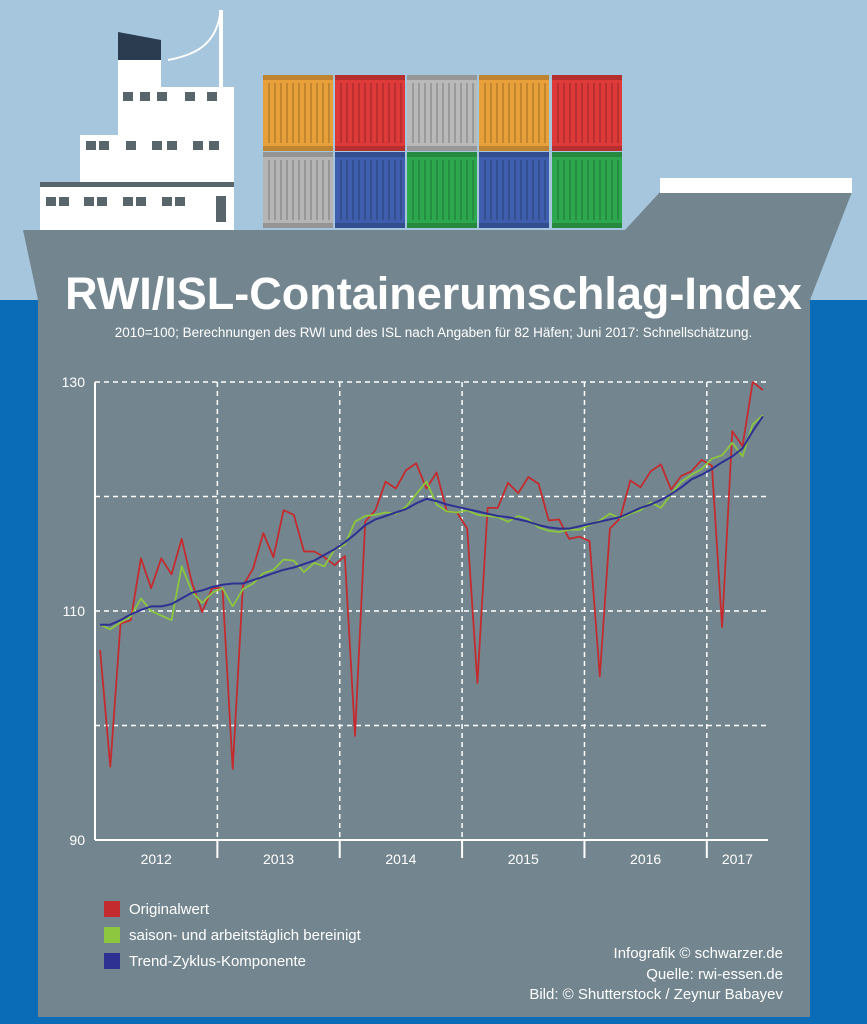  I want to click on chart-title: RWI/ISL-Containerumschlag-Index, so click(433, 293).